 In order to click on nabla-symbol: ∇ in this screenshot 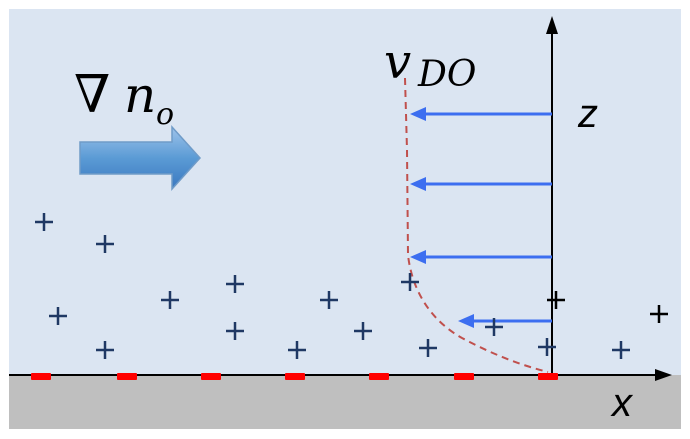, I will do `click(92, 95)`.